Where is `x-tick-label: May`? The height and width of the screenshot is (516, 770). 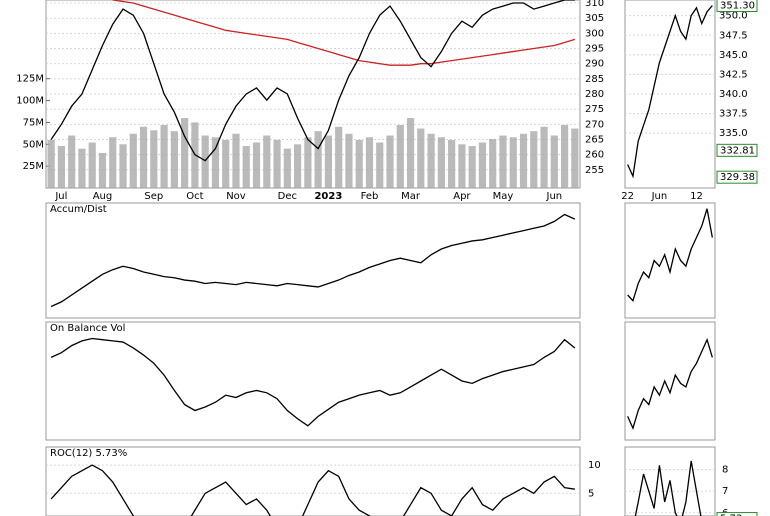
x-tick-label: May is located at coordinates (503, 196).